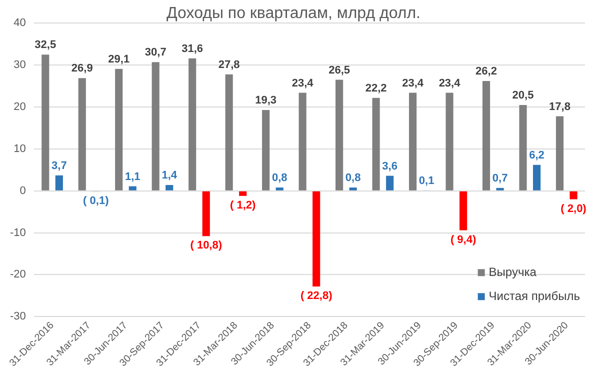  I want to click on data-label: 3,6, so click(390, 166).